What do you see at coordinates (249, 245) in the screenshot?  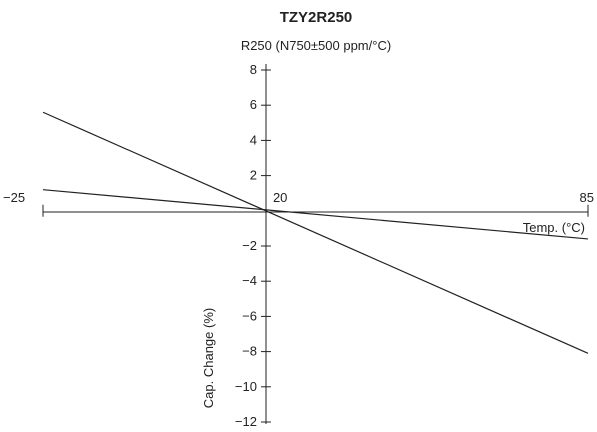 I see `y-tick-label: −2` at bounding box center [249, 245].